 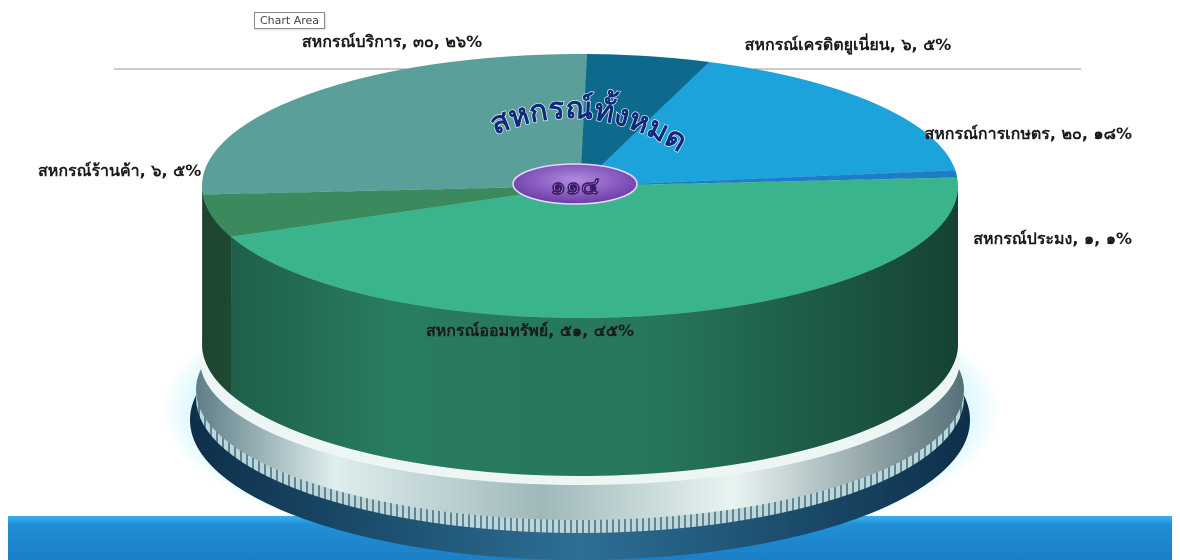 I want to click on center-total: ๑๑๔, so click(x=575, y=186).